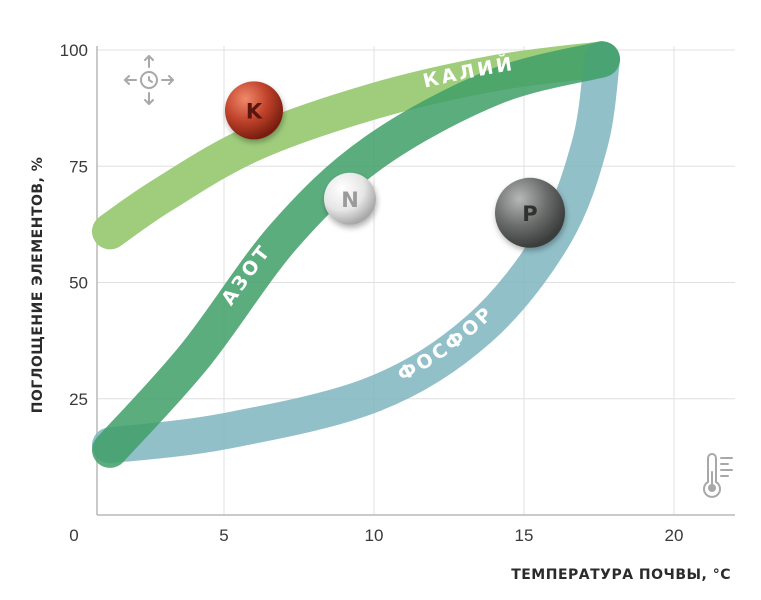 This screenshot has height=600, width=761. I want to click on y-tick-label: 50, so click(78, 283).